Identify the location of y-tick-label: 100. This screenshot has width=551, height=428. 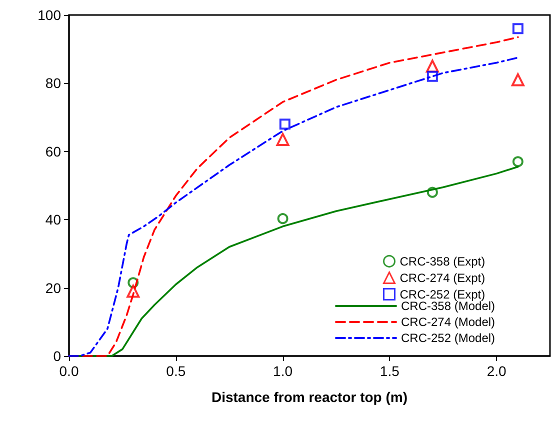
(50, 15).